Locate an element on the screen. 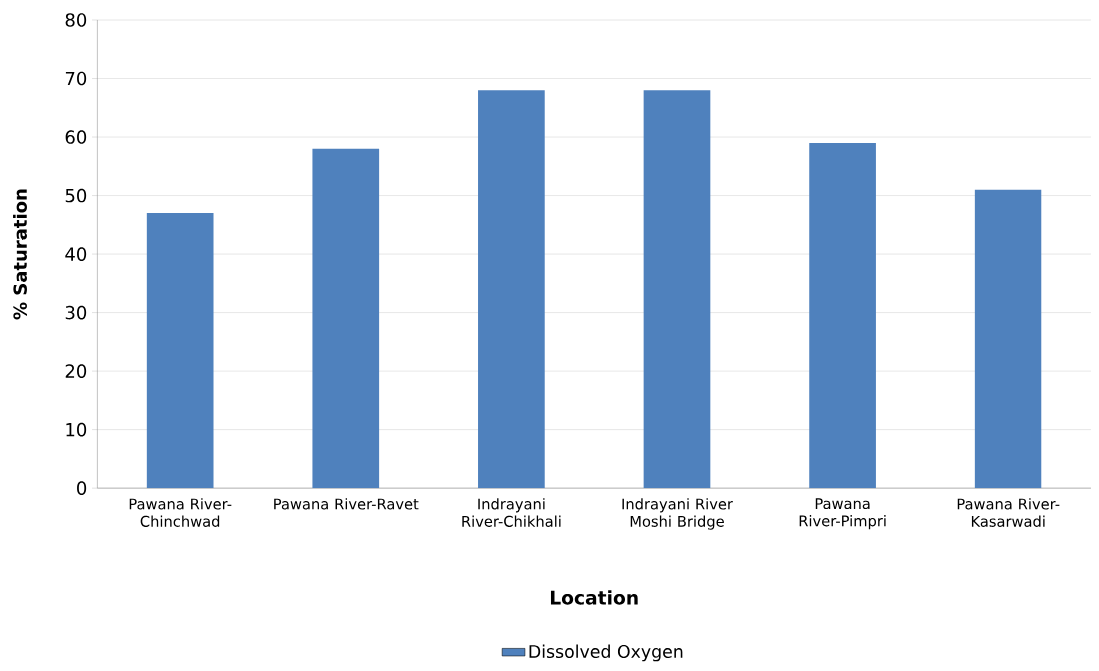 This screenshot has height=671, width=1099. y-tick-label: 30 is located at coordinates (76, 312).